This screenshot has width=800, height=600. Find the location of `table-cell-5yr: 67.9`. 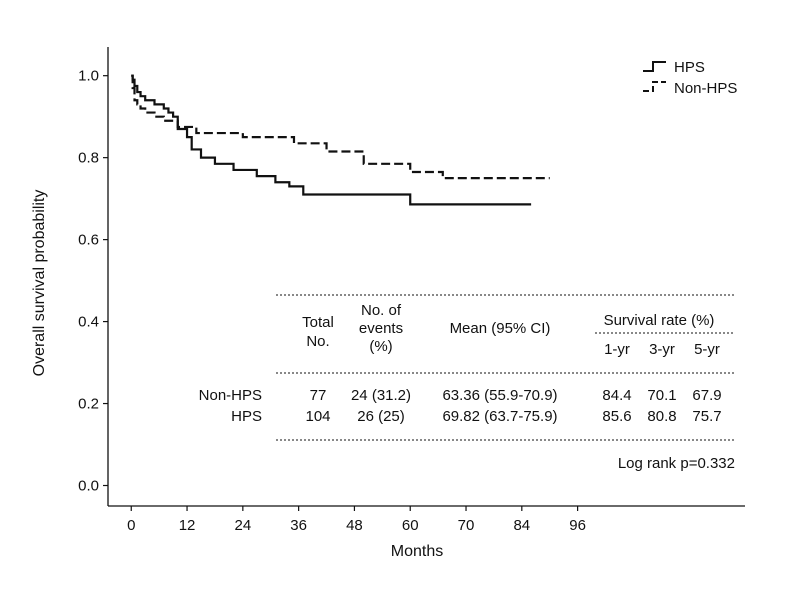

table-cell-5yr: 67.9 is located at coordinates (706, 395).